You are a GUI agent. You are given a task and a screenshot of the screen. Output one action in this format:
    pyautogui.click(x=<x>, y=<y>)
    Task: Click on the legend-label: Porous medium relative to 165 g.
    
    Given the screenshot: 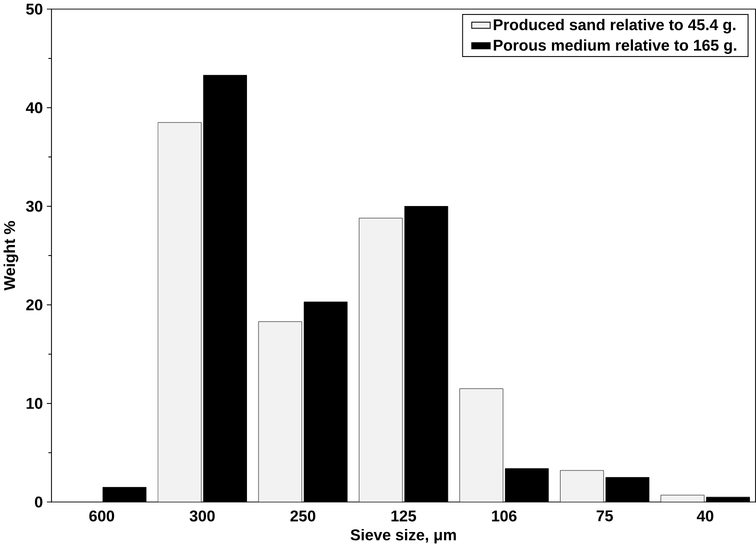 What is the action you would take?
    pyautogui.click(x=615, y=46)
    